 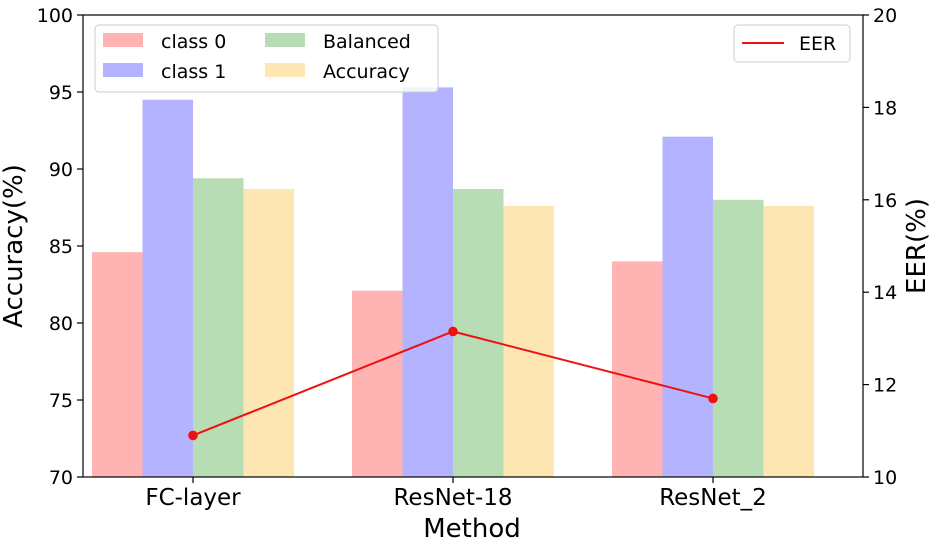 I want to click on left-tick-label: 75, so click(x=61, y=401).